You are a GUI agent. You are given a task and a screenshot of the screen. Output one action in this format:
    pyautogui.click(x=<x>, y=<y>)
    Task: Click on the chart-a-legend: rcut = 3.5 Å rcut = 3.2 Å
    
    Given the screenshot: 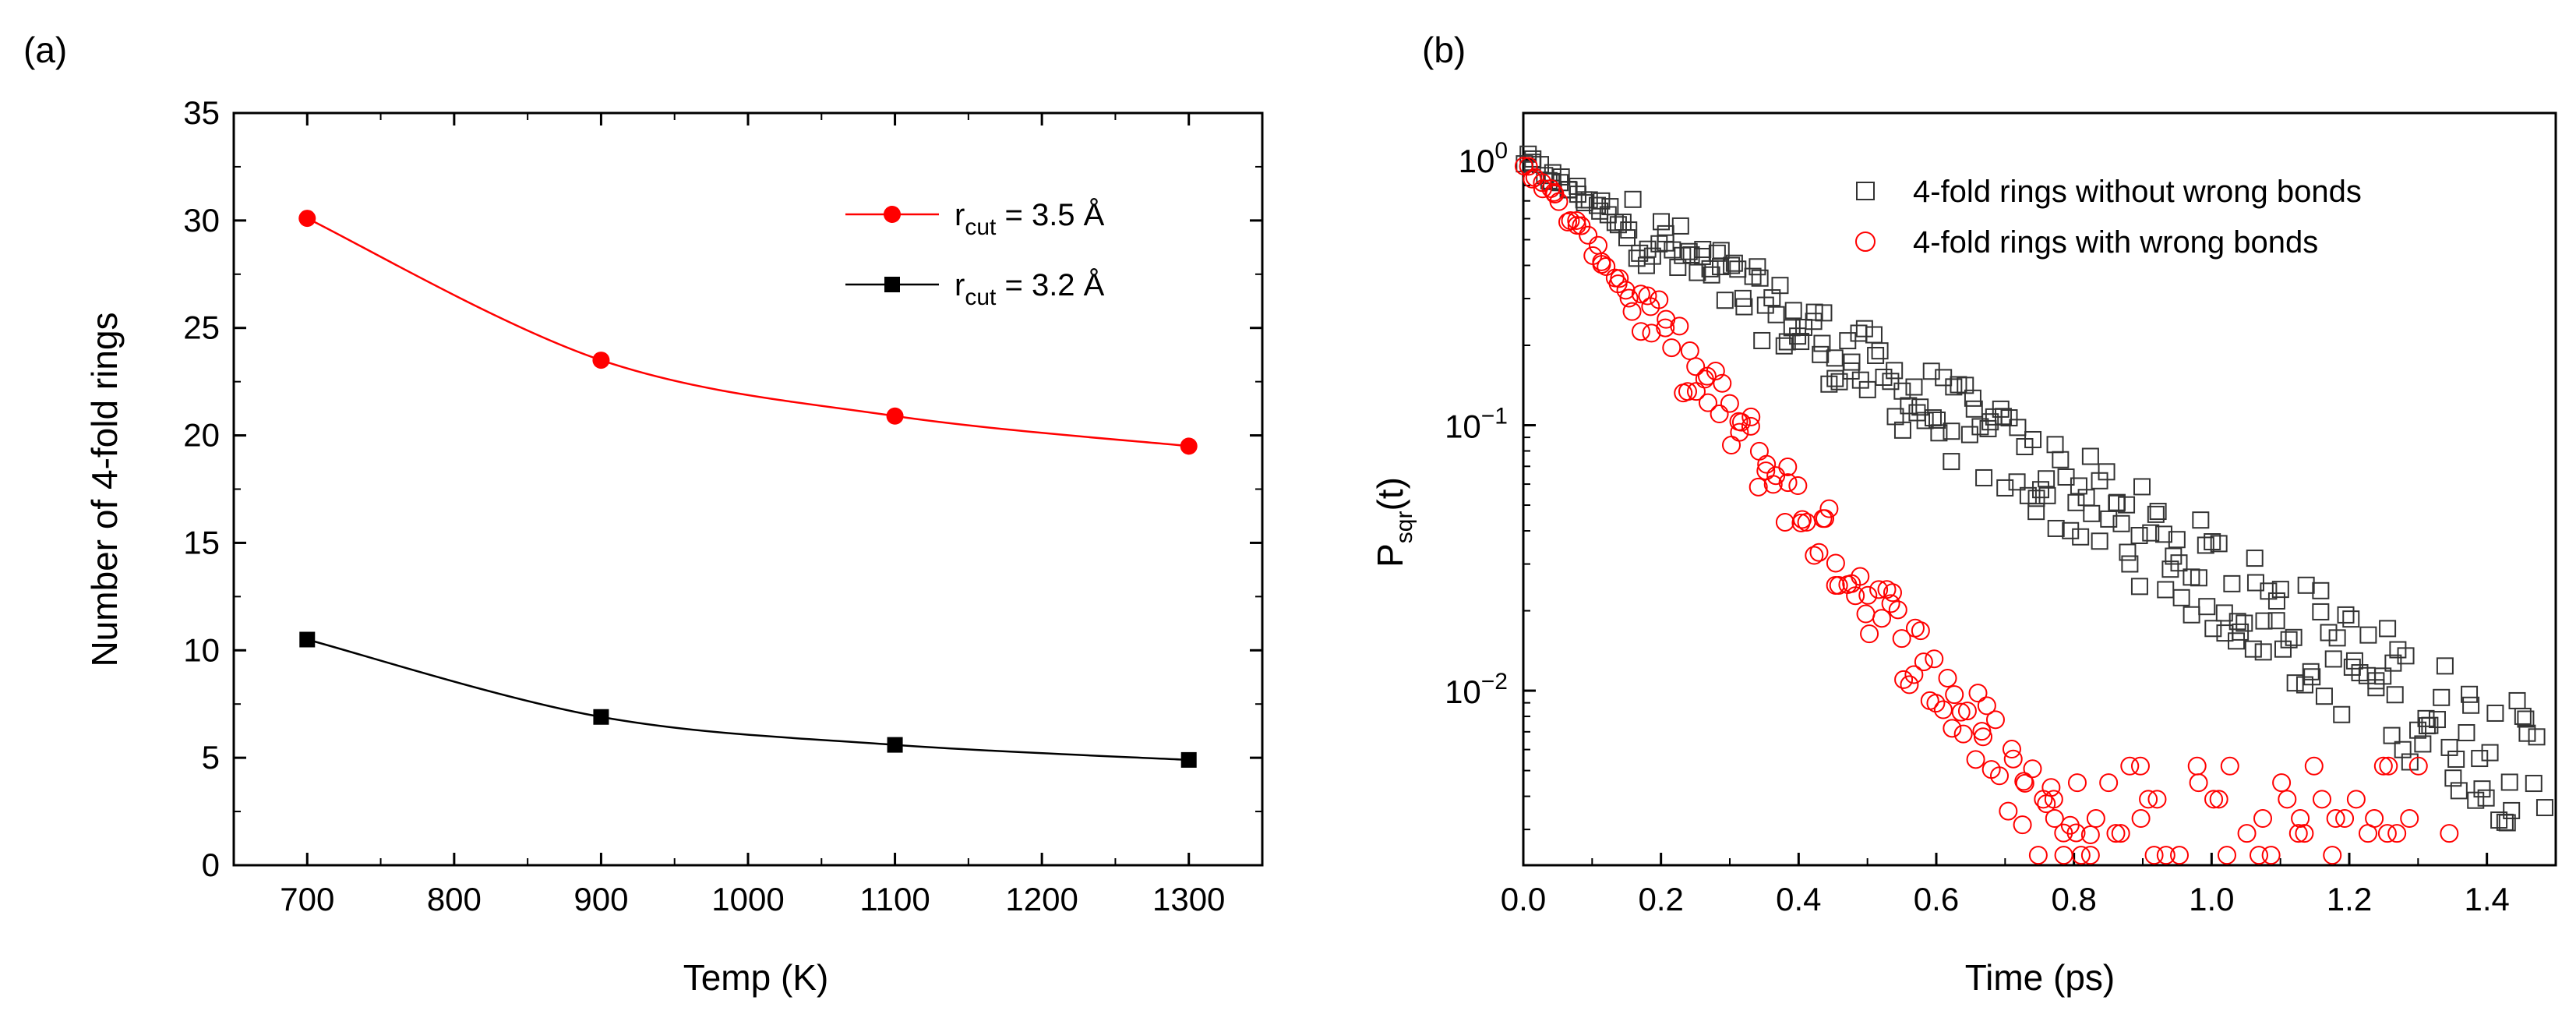 What is the action you would take?
    pyautogui.click(x=975, y=254)
    